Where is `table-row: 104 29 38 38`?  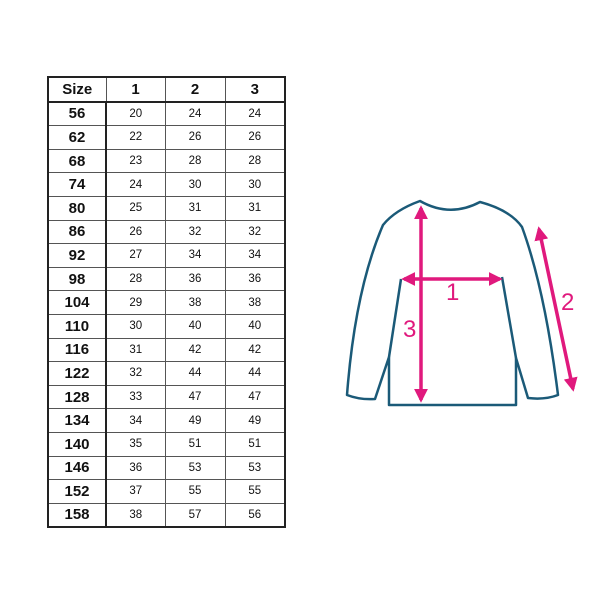 table-row: 104 29 38 38 is located at coordinates (166, 302).